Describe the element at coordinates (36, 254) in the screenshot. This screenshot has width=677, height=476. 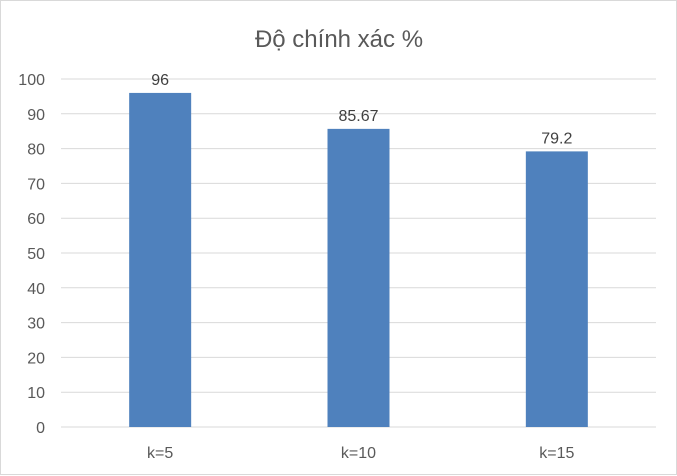
I see `y-tick-label: 50` at that location.